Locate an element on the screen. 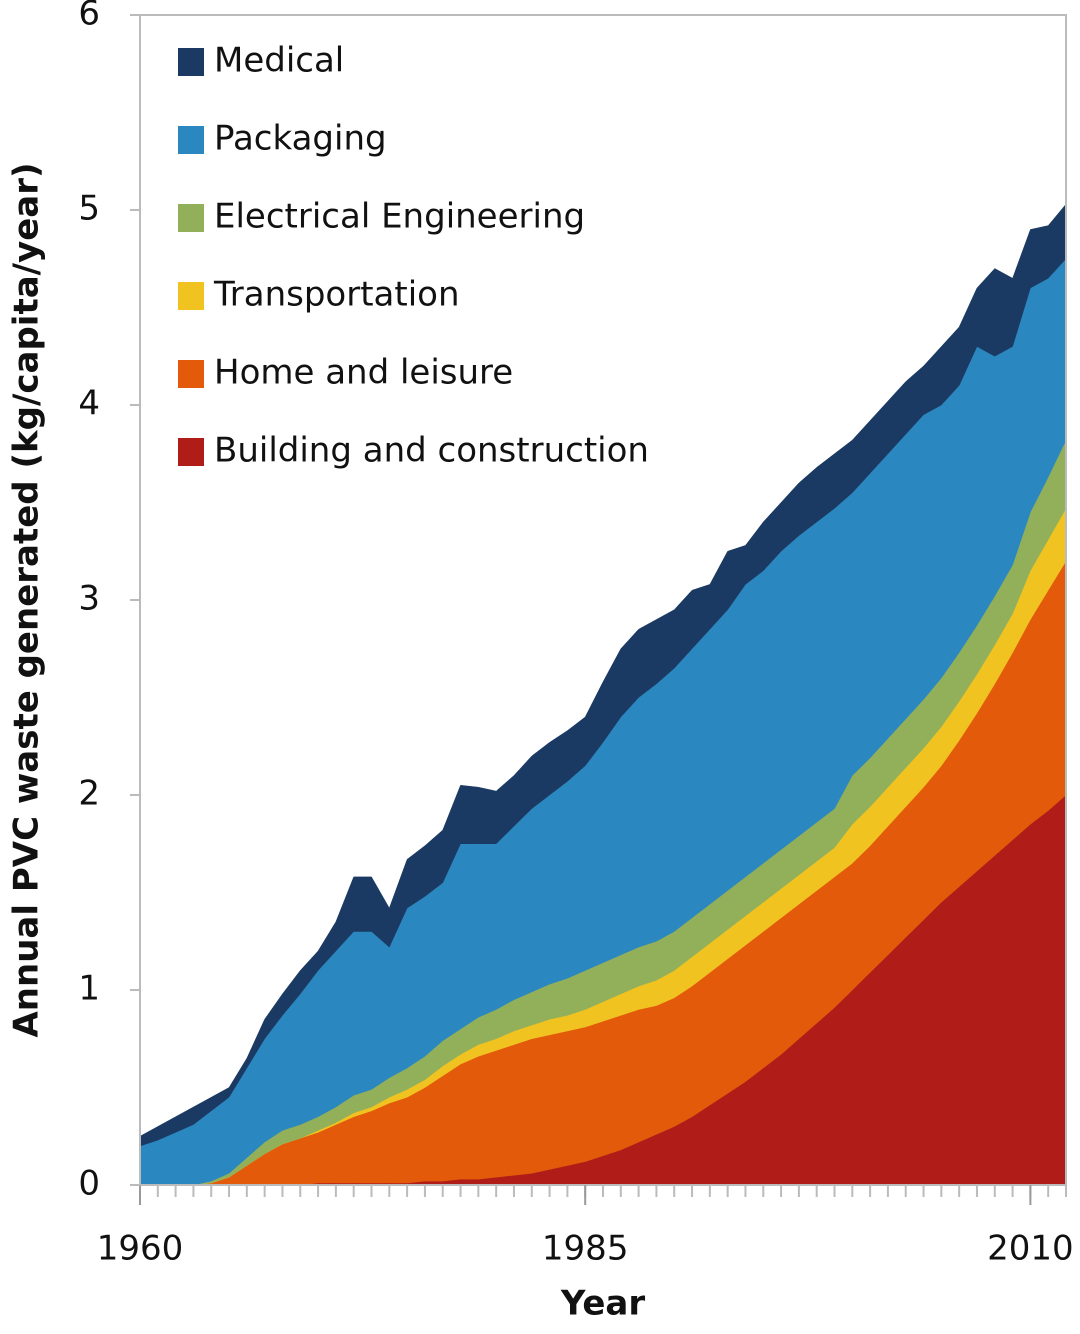 The height and width of the screenshot is (1334, 1080). legend-label: Electrical Engineering is located at coordinates (399, 217).